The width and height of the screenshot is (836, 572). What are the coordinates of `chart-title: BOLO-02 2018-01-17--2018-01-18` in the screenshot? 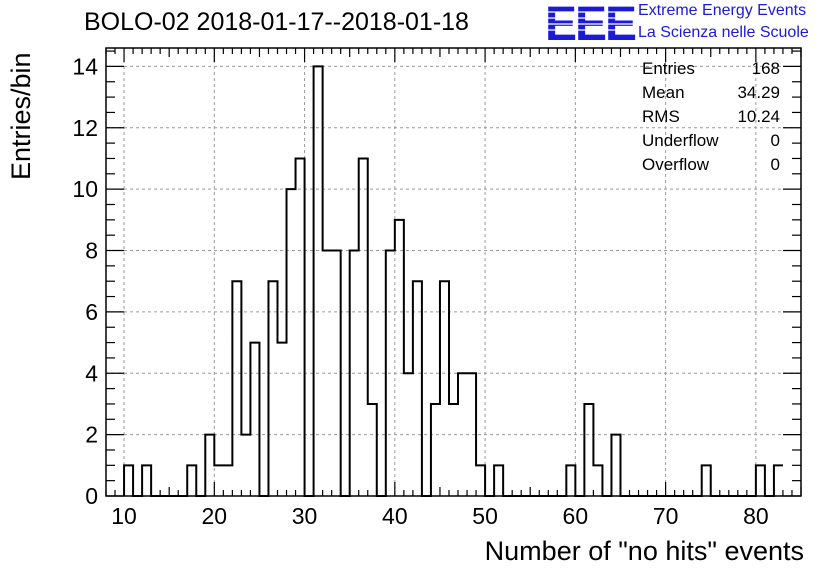 It's located at (276, 22).